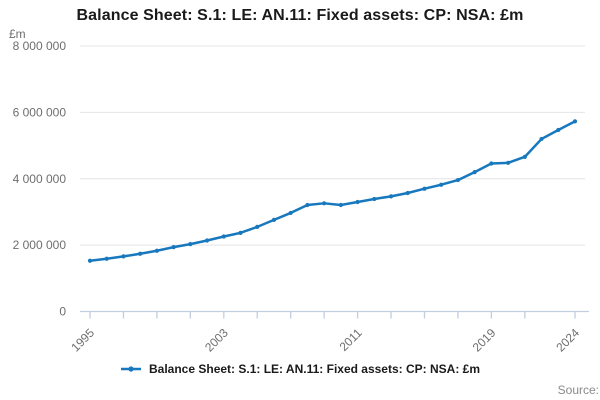 The image size is (600, 400). Describe the element at coordinates (156, 250) in the screenshot. I see `data-point-1999` at that location.